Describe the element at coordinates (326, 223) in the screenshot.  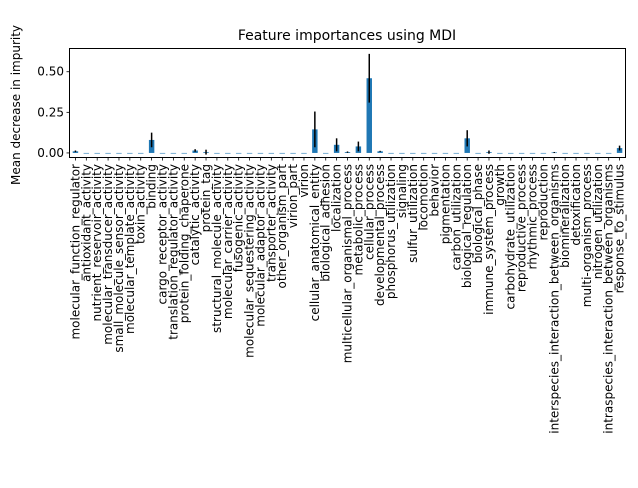
I see `x-tick-label: biological_adhesion` at that location.